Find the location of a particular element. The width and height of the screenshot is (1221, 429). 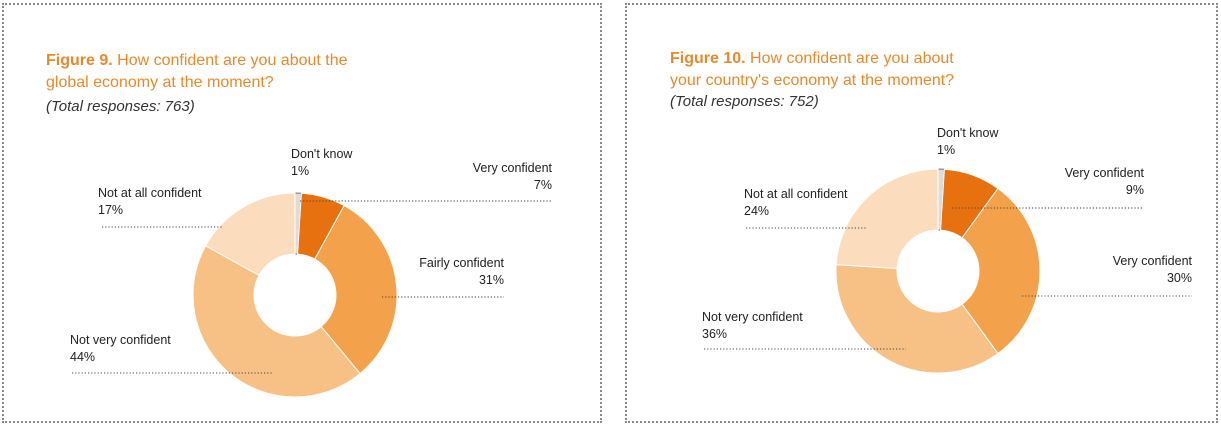

title-line-1: How confident are you about is located at coordinates (852, 58).